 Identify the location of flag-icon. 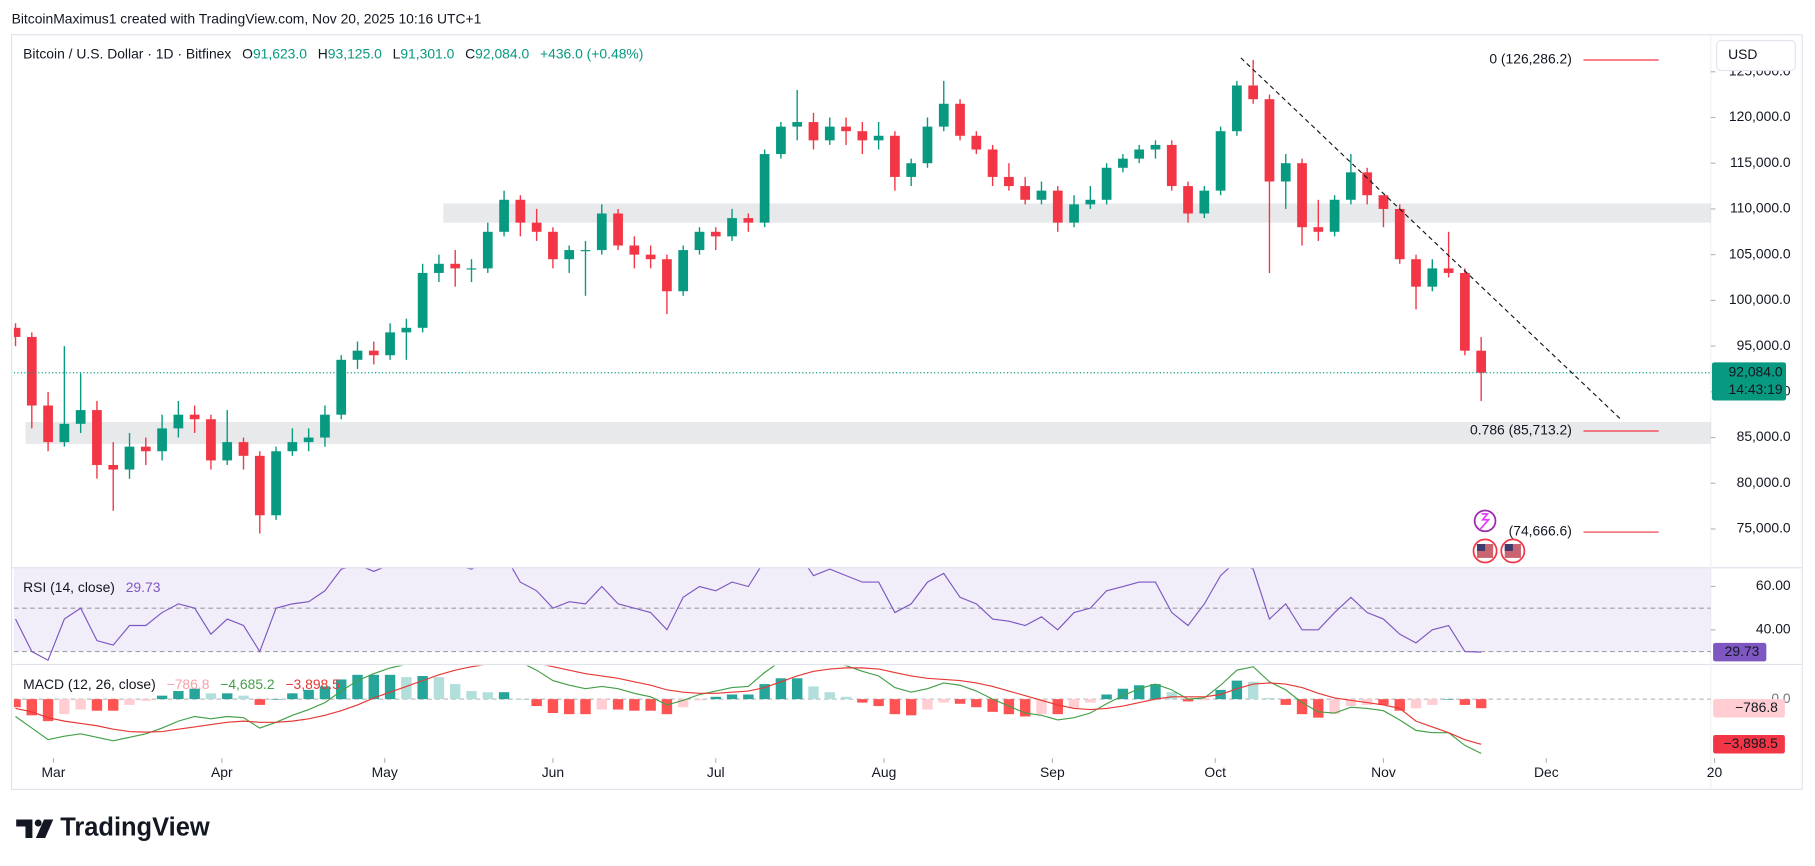
(1508, 547).